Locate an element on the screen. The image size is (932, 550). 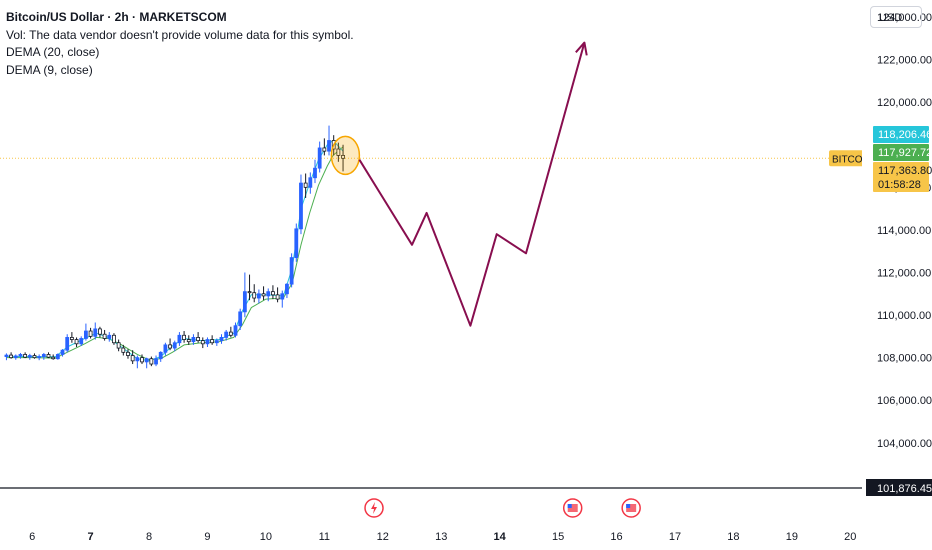
lightning-icon is located at coordinates (374, 508).